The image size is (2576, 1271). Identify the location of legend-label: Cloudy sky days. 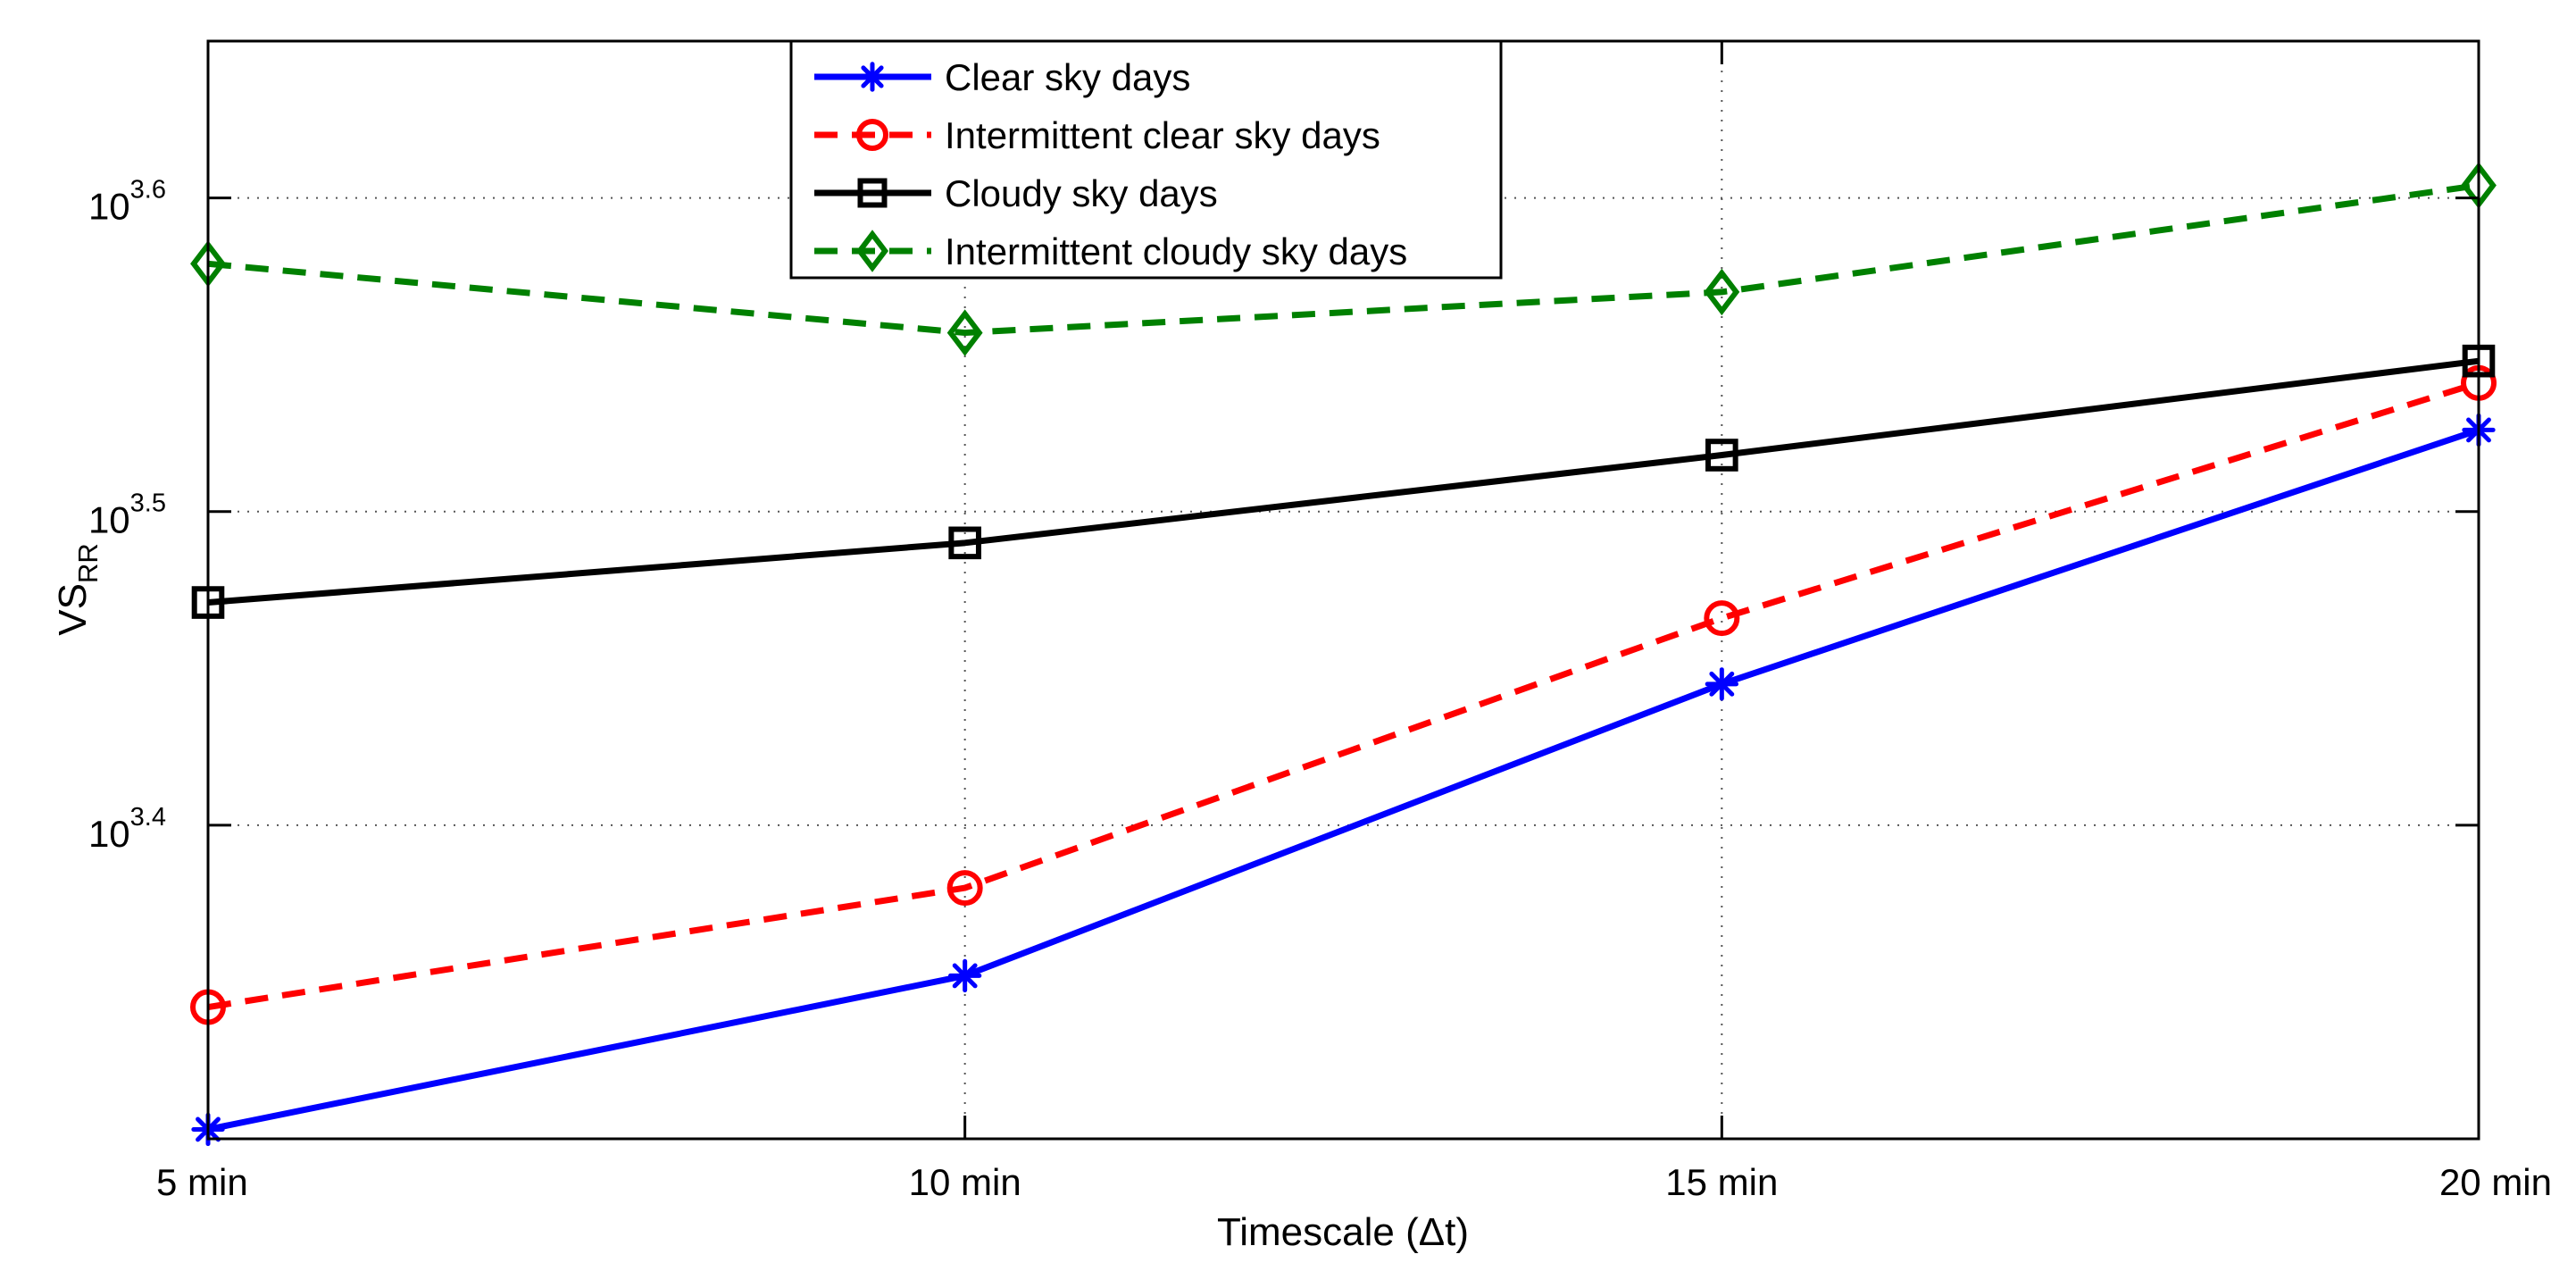
(1081, 193).